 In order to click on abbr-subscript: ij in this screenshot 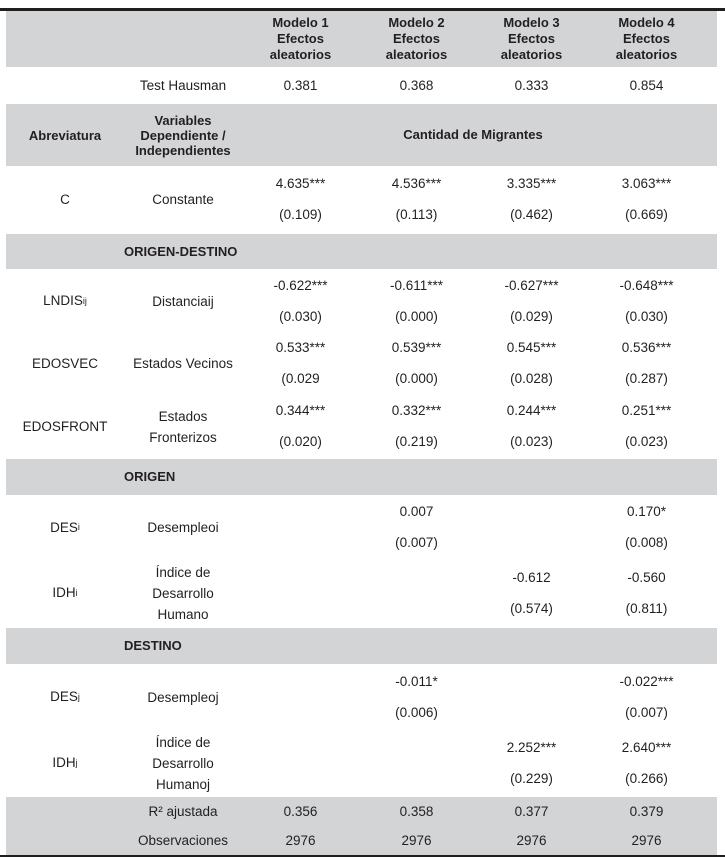, I will do `click(84, 300)`.